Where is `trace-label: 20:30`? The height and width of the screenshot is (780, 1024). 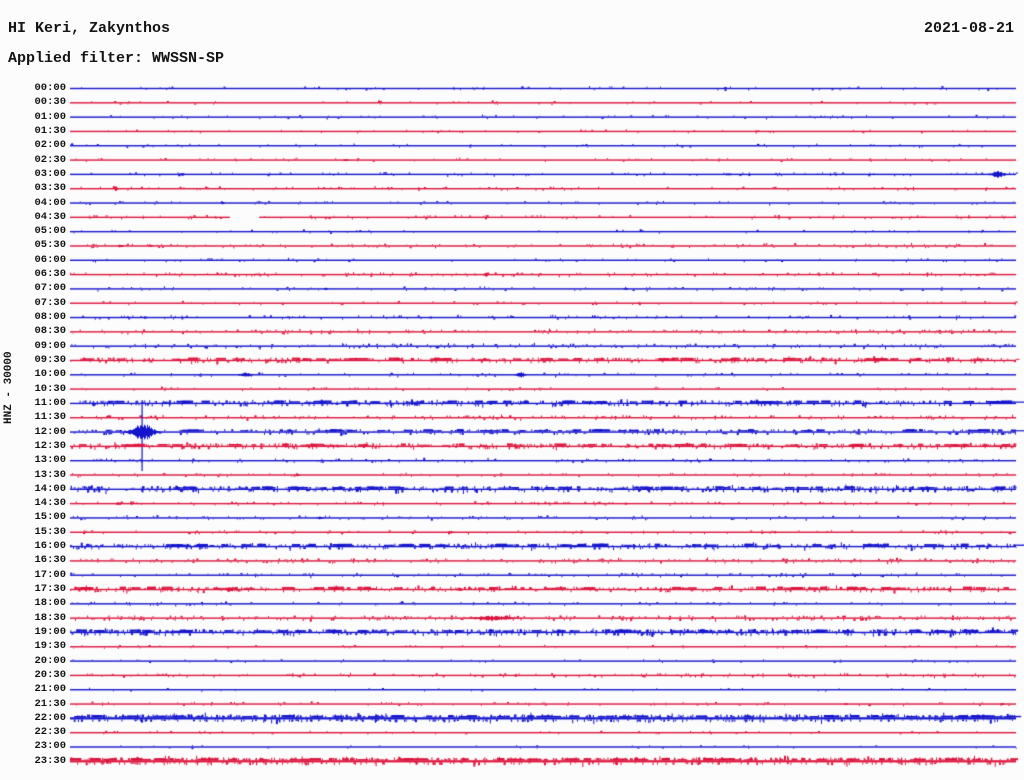
trace-label: 20:30 is located at coordinates (50, 674).